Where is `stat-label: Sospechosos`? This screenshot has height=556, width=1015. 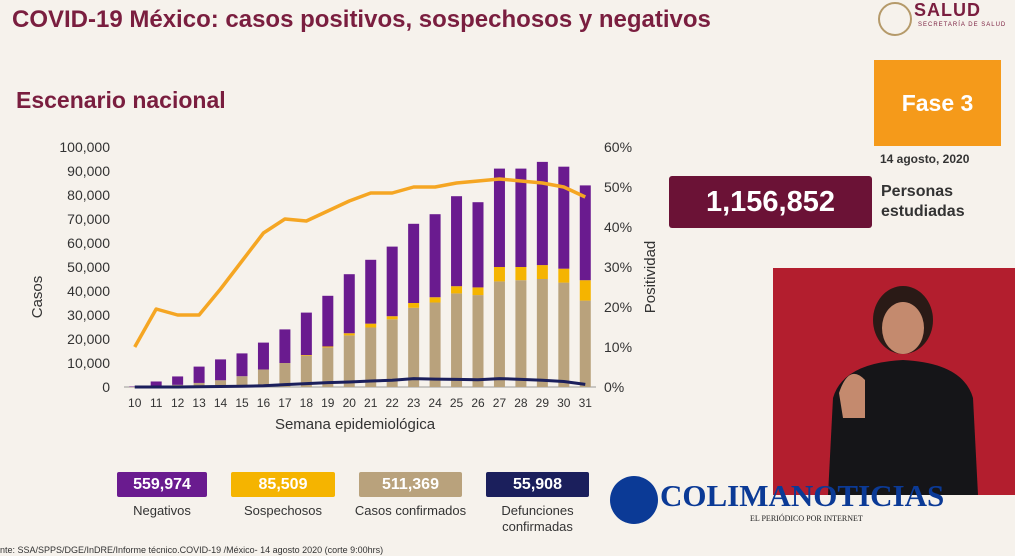 stat-label: Sospechosos is located at coordinates (283, 510).